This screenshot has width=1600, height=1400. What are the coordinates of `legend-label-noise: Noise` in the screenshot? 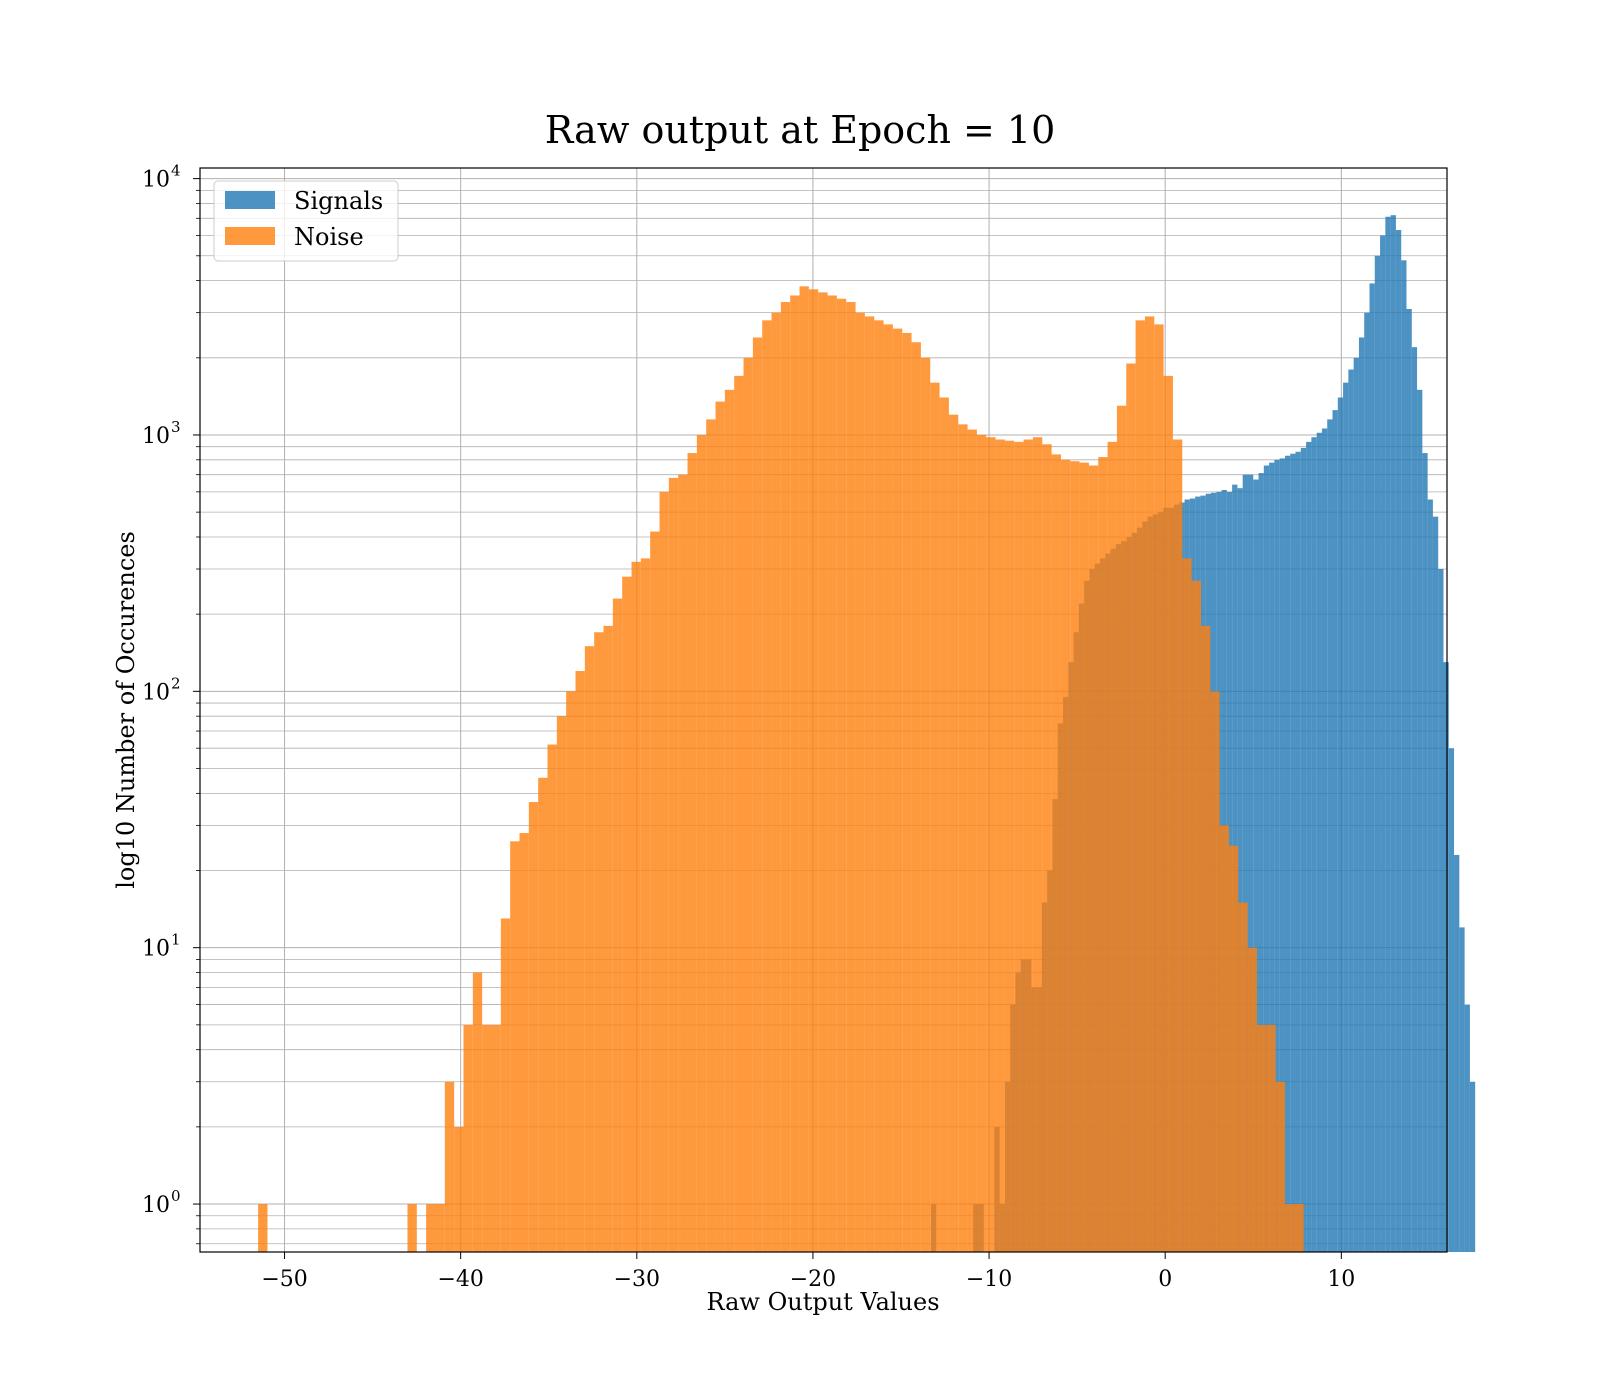 It's located at (329, 237).